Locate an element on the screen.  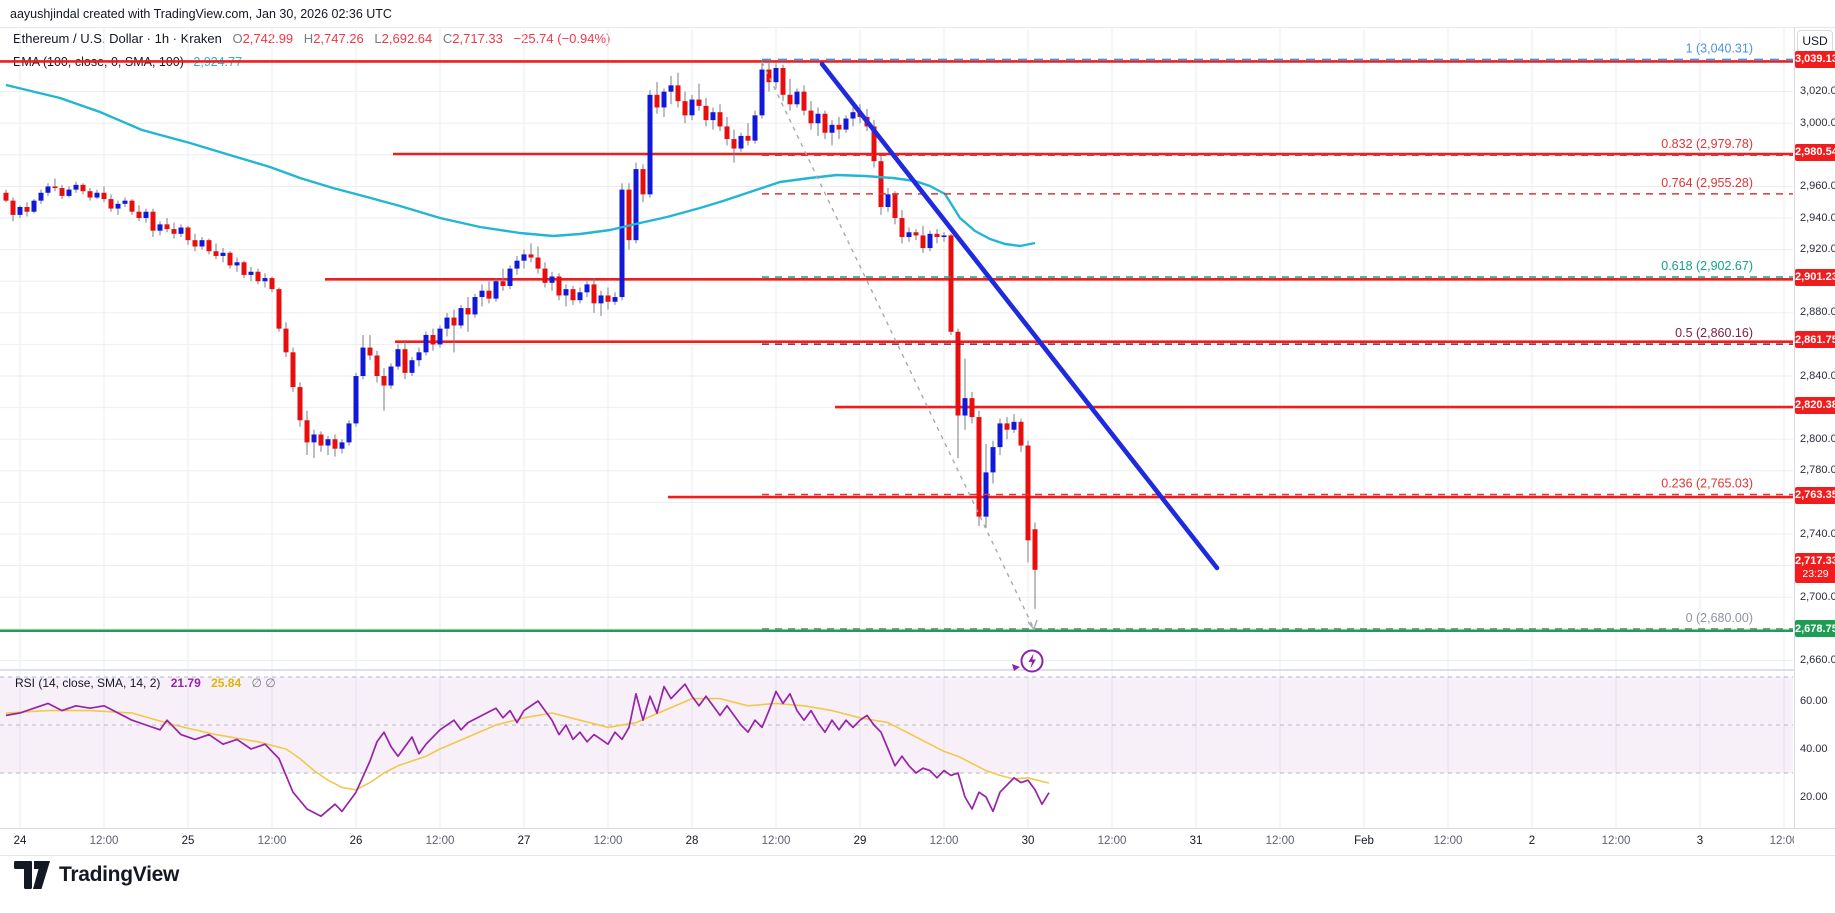
fib-level-label: 0.618 (2,902.67) is located at coordinates (1707, 266).